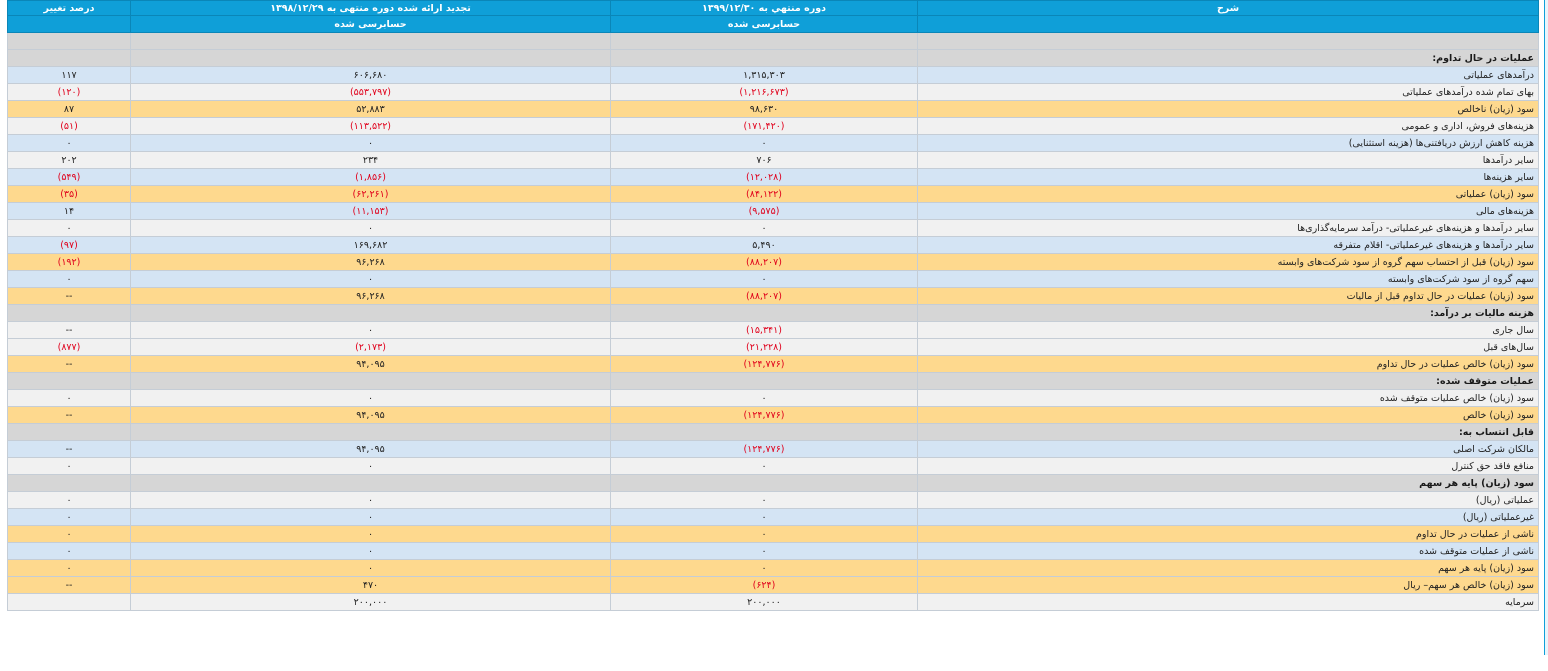  I want to click on table-row: (۵۴۹) (۱,۸۵۶) (۱۲,۰۲۸) سایر هزینه‌ها, so click(773, 177).